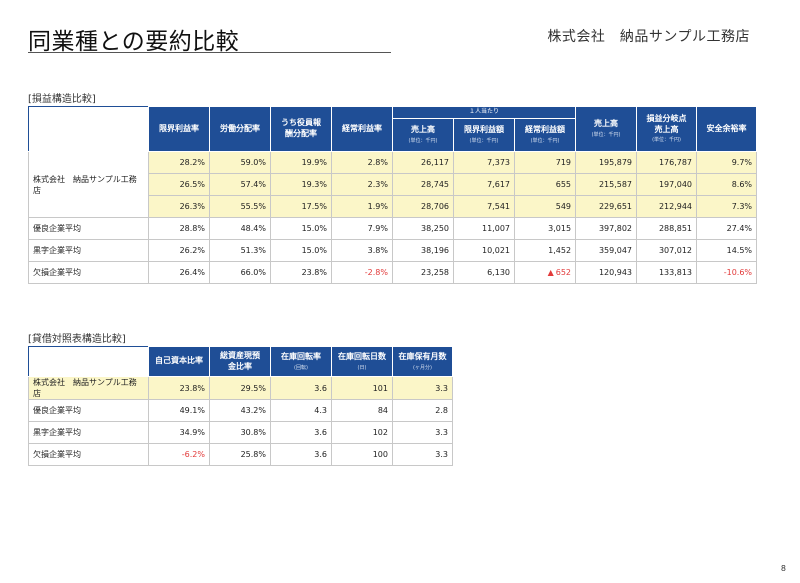 The height and width of the screenshot is (583, 800). Describe the element at coordinates (606, 228) in the screenshot. I see `table-cell: 397,802` at that location.